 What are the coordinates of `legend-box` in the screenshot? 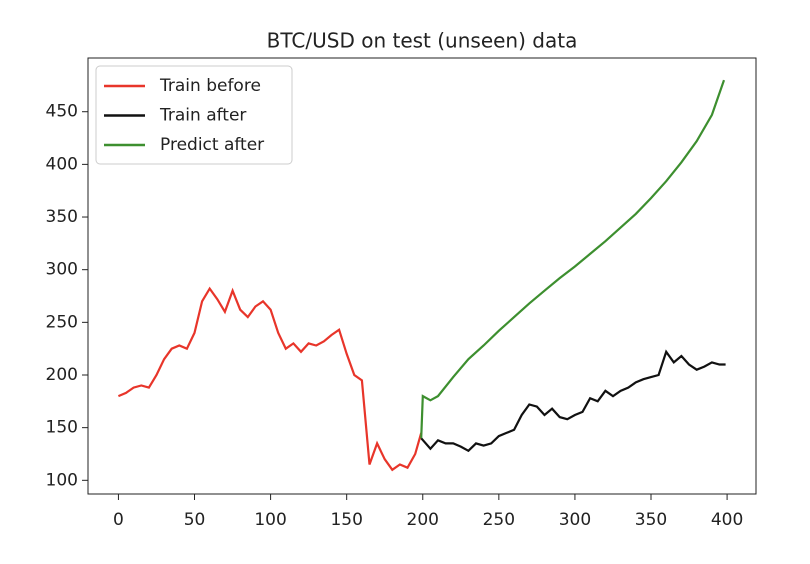 It's located at (194, 115).